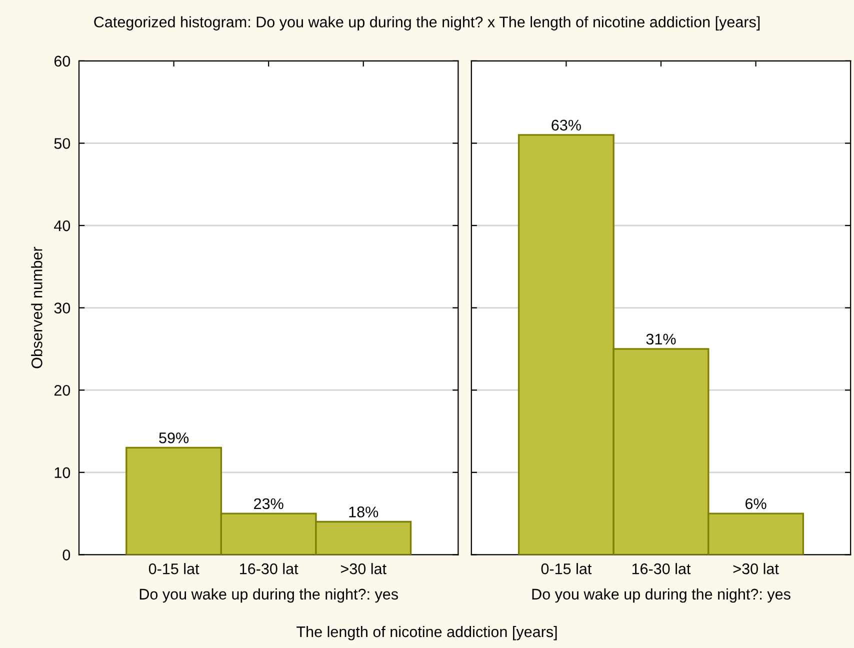 The width and height of the screenshot is (854, 648). I want to click on y-tick-label: 10, so click(62, 472).